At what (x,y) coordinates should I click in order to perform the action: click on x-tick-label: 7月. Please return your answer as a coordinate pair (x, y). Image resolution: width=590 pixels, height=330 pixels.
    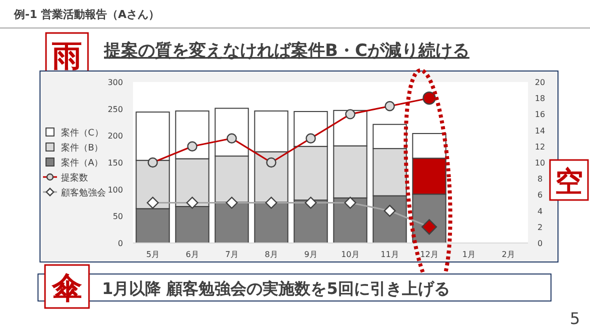
    Looking at the image, I should click on (231, 254).